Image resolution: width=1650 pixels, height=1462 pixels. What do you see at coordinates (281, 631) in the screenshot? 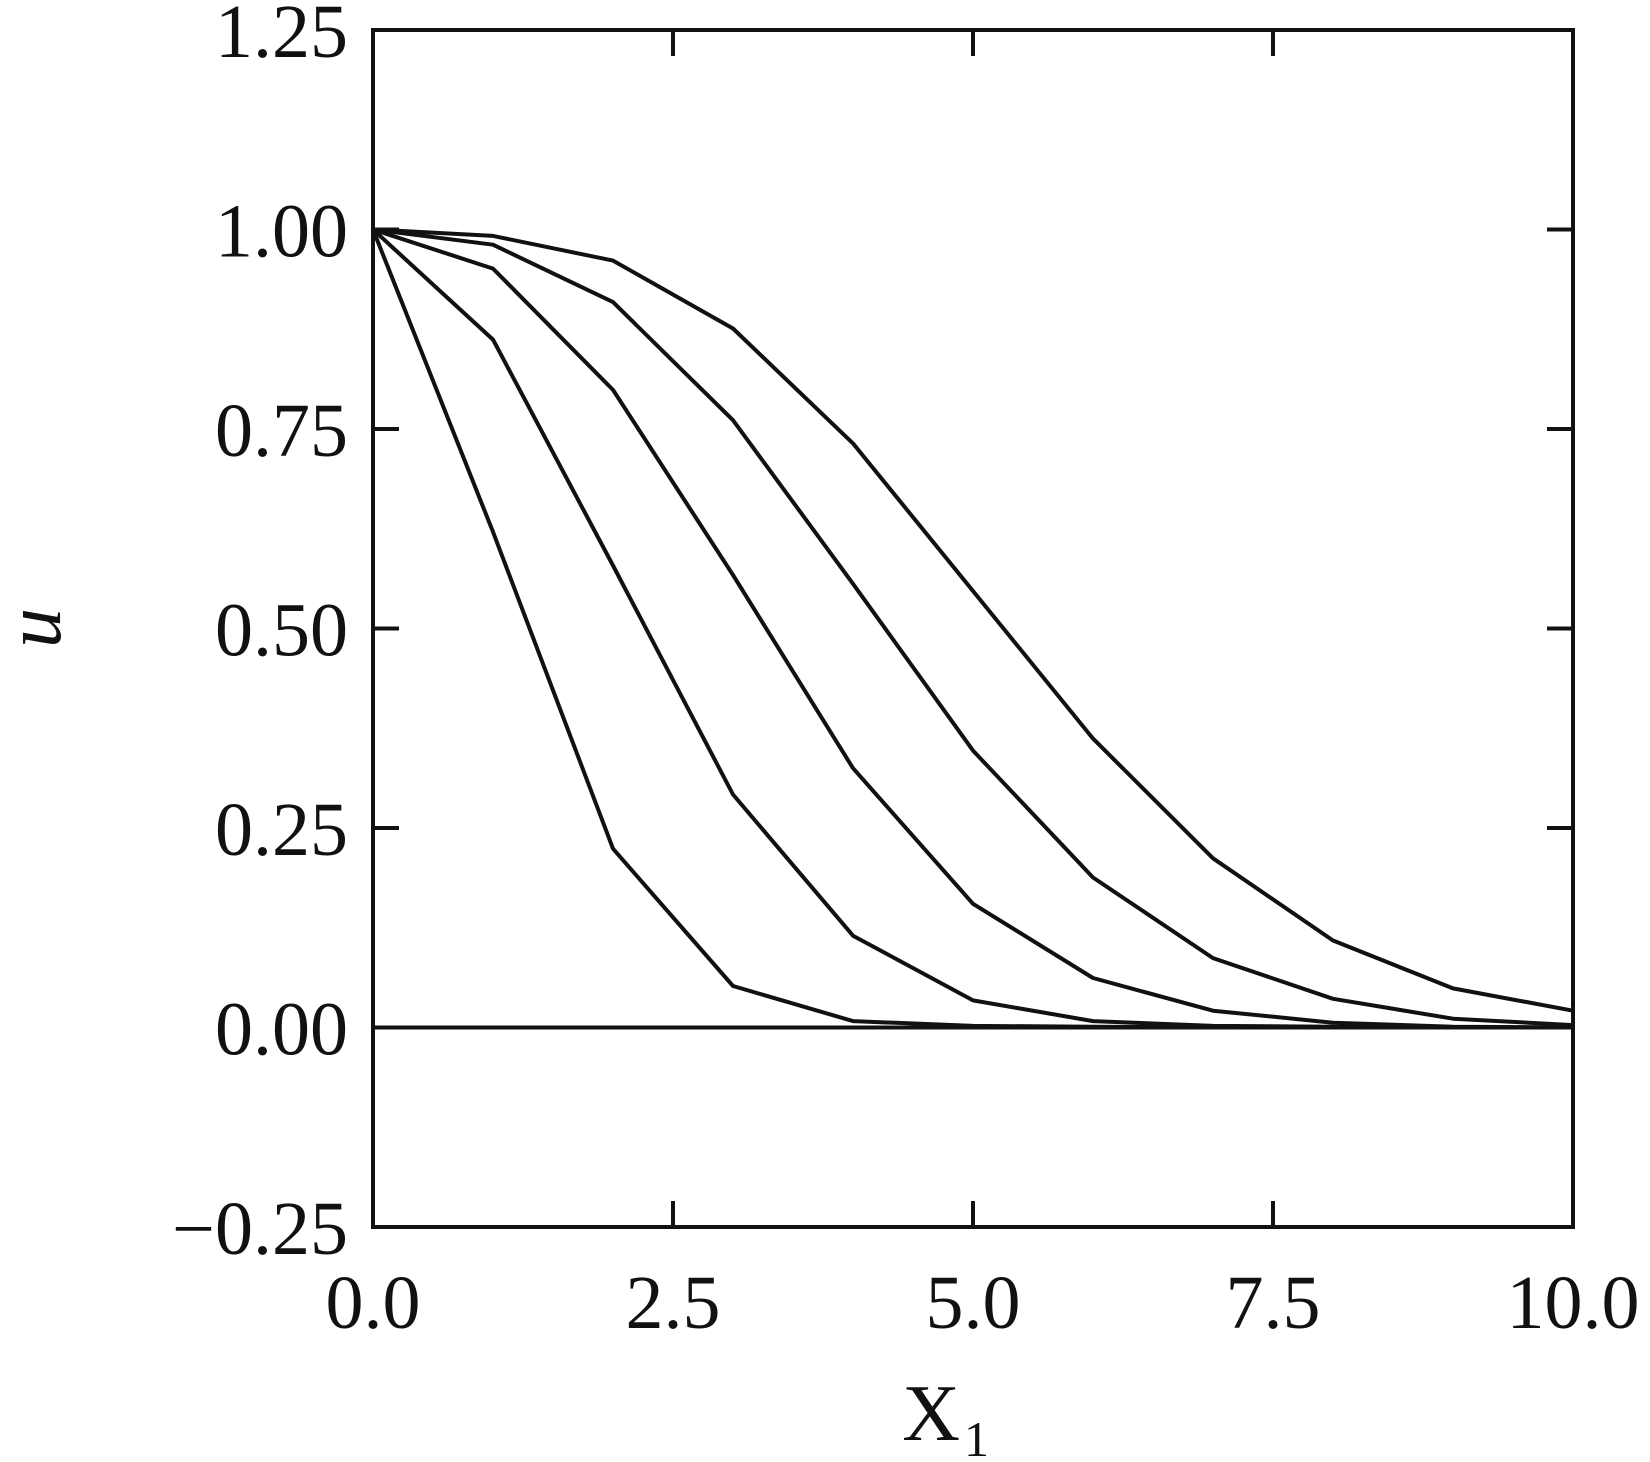
I see `y-tick-label: 0.50` at bounding box center [281, 631].